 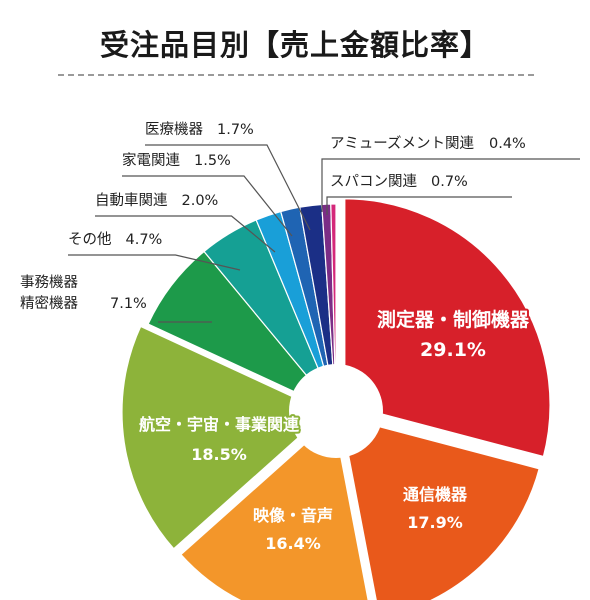 What do you see at coordinates (235, 130) in the screenshot?
I see `slice-9-value: 1.7%` at bounding box center [235, 130].